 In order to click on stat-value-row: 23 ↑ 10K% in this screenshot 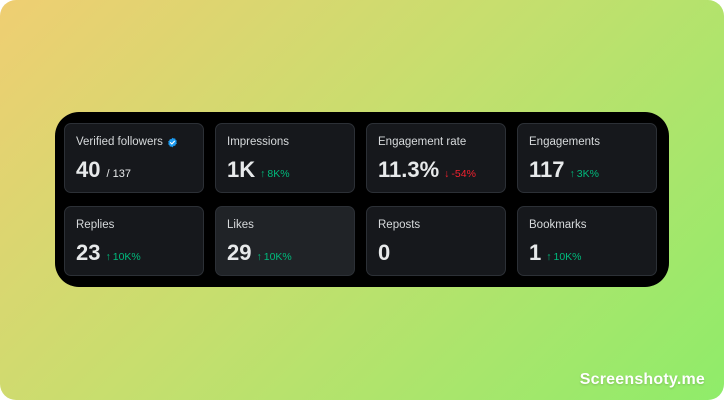, I will do `click(134, 253)`.